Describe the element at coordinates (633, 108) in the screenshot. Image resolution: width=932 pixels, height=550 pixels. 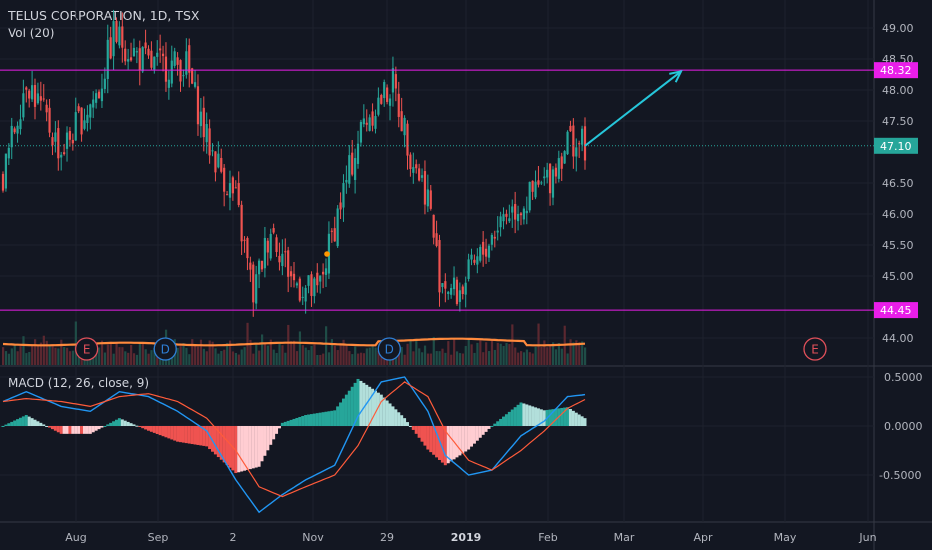
I see `projection-arrow` at that location.